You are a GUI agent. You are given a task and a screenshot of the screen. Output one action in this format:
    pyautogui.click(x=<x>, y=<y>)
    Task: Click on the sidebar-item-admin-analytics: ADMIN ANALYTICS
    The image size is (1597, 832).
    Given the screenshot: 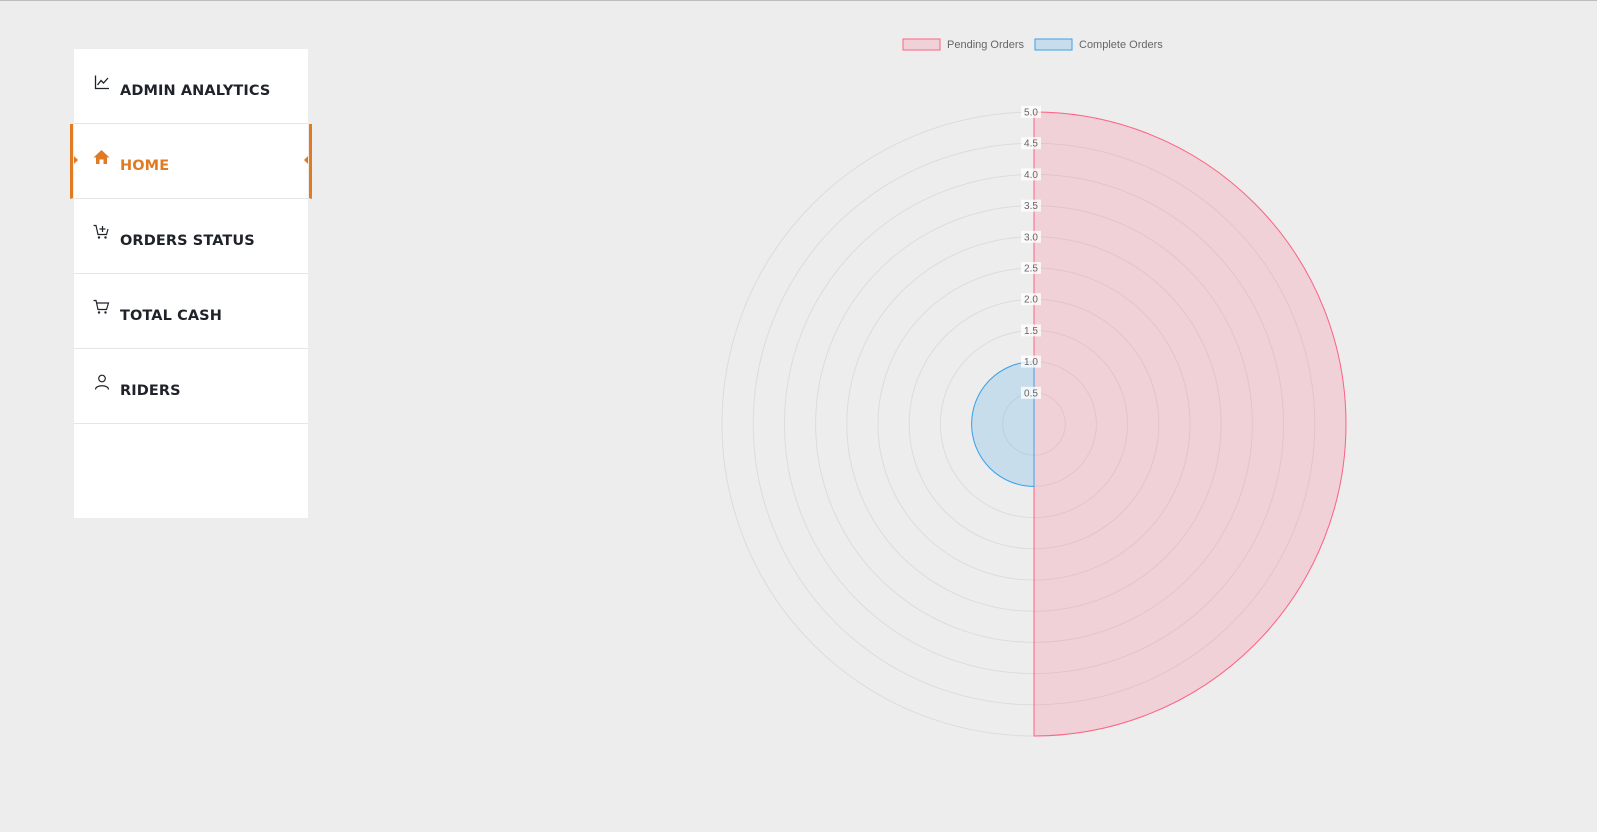 What is the action you would take?
    pyautogui.click(x=191, y=86)
    